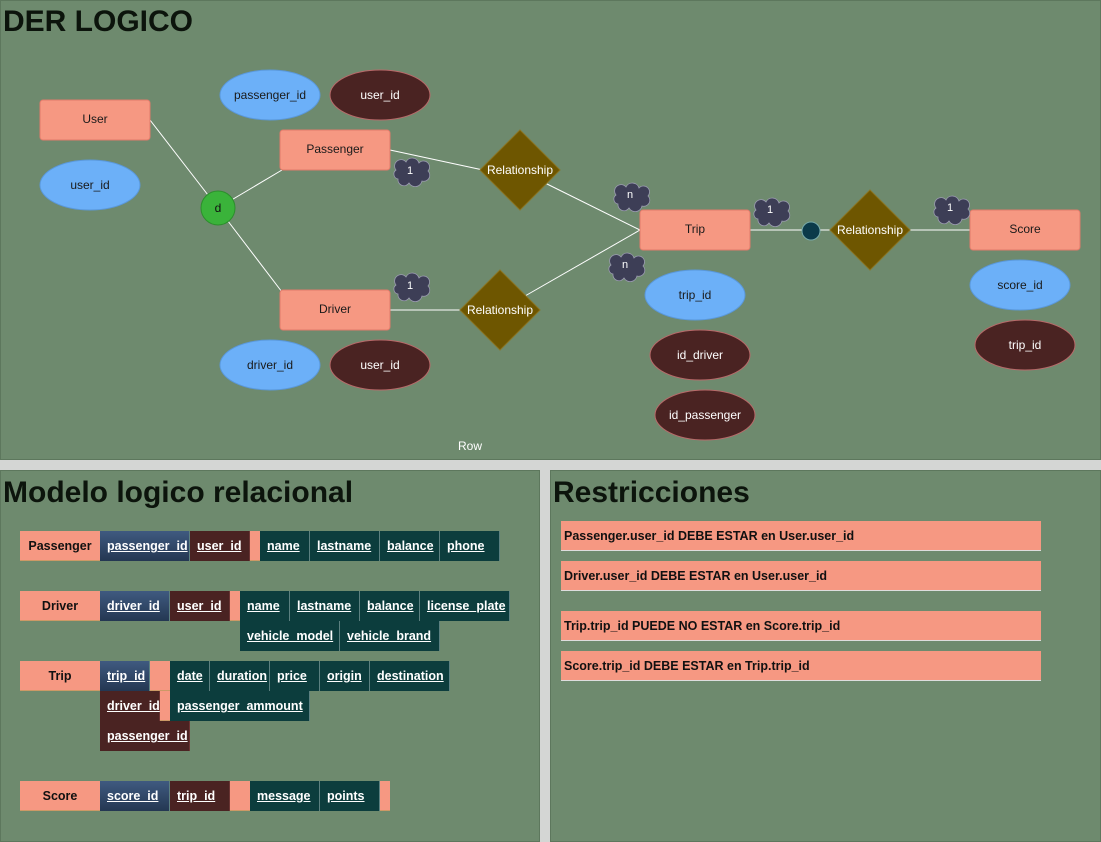 This screenshot has height=842, width=1101. Describe the element at coordinates (125, 676) in the screenshot. I see `table-trip-pk: trip_id` at that location.